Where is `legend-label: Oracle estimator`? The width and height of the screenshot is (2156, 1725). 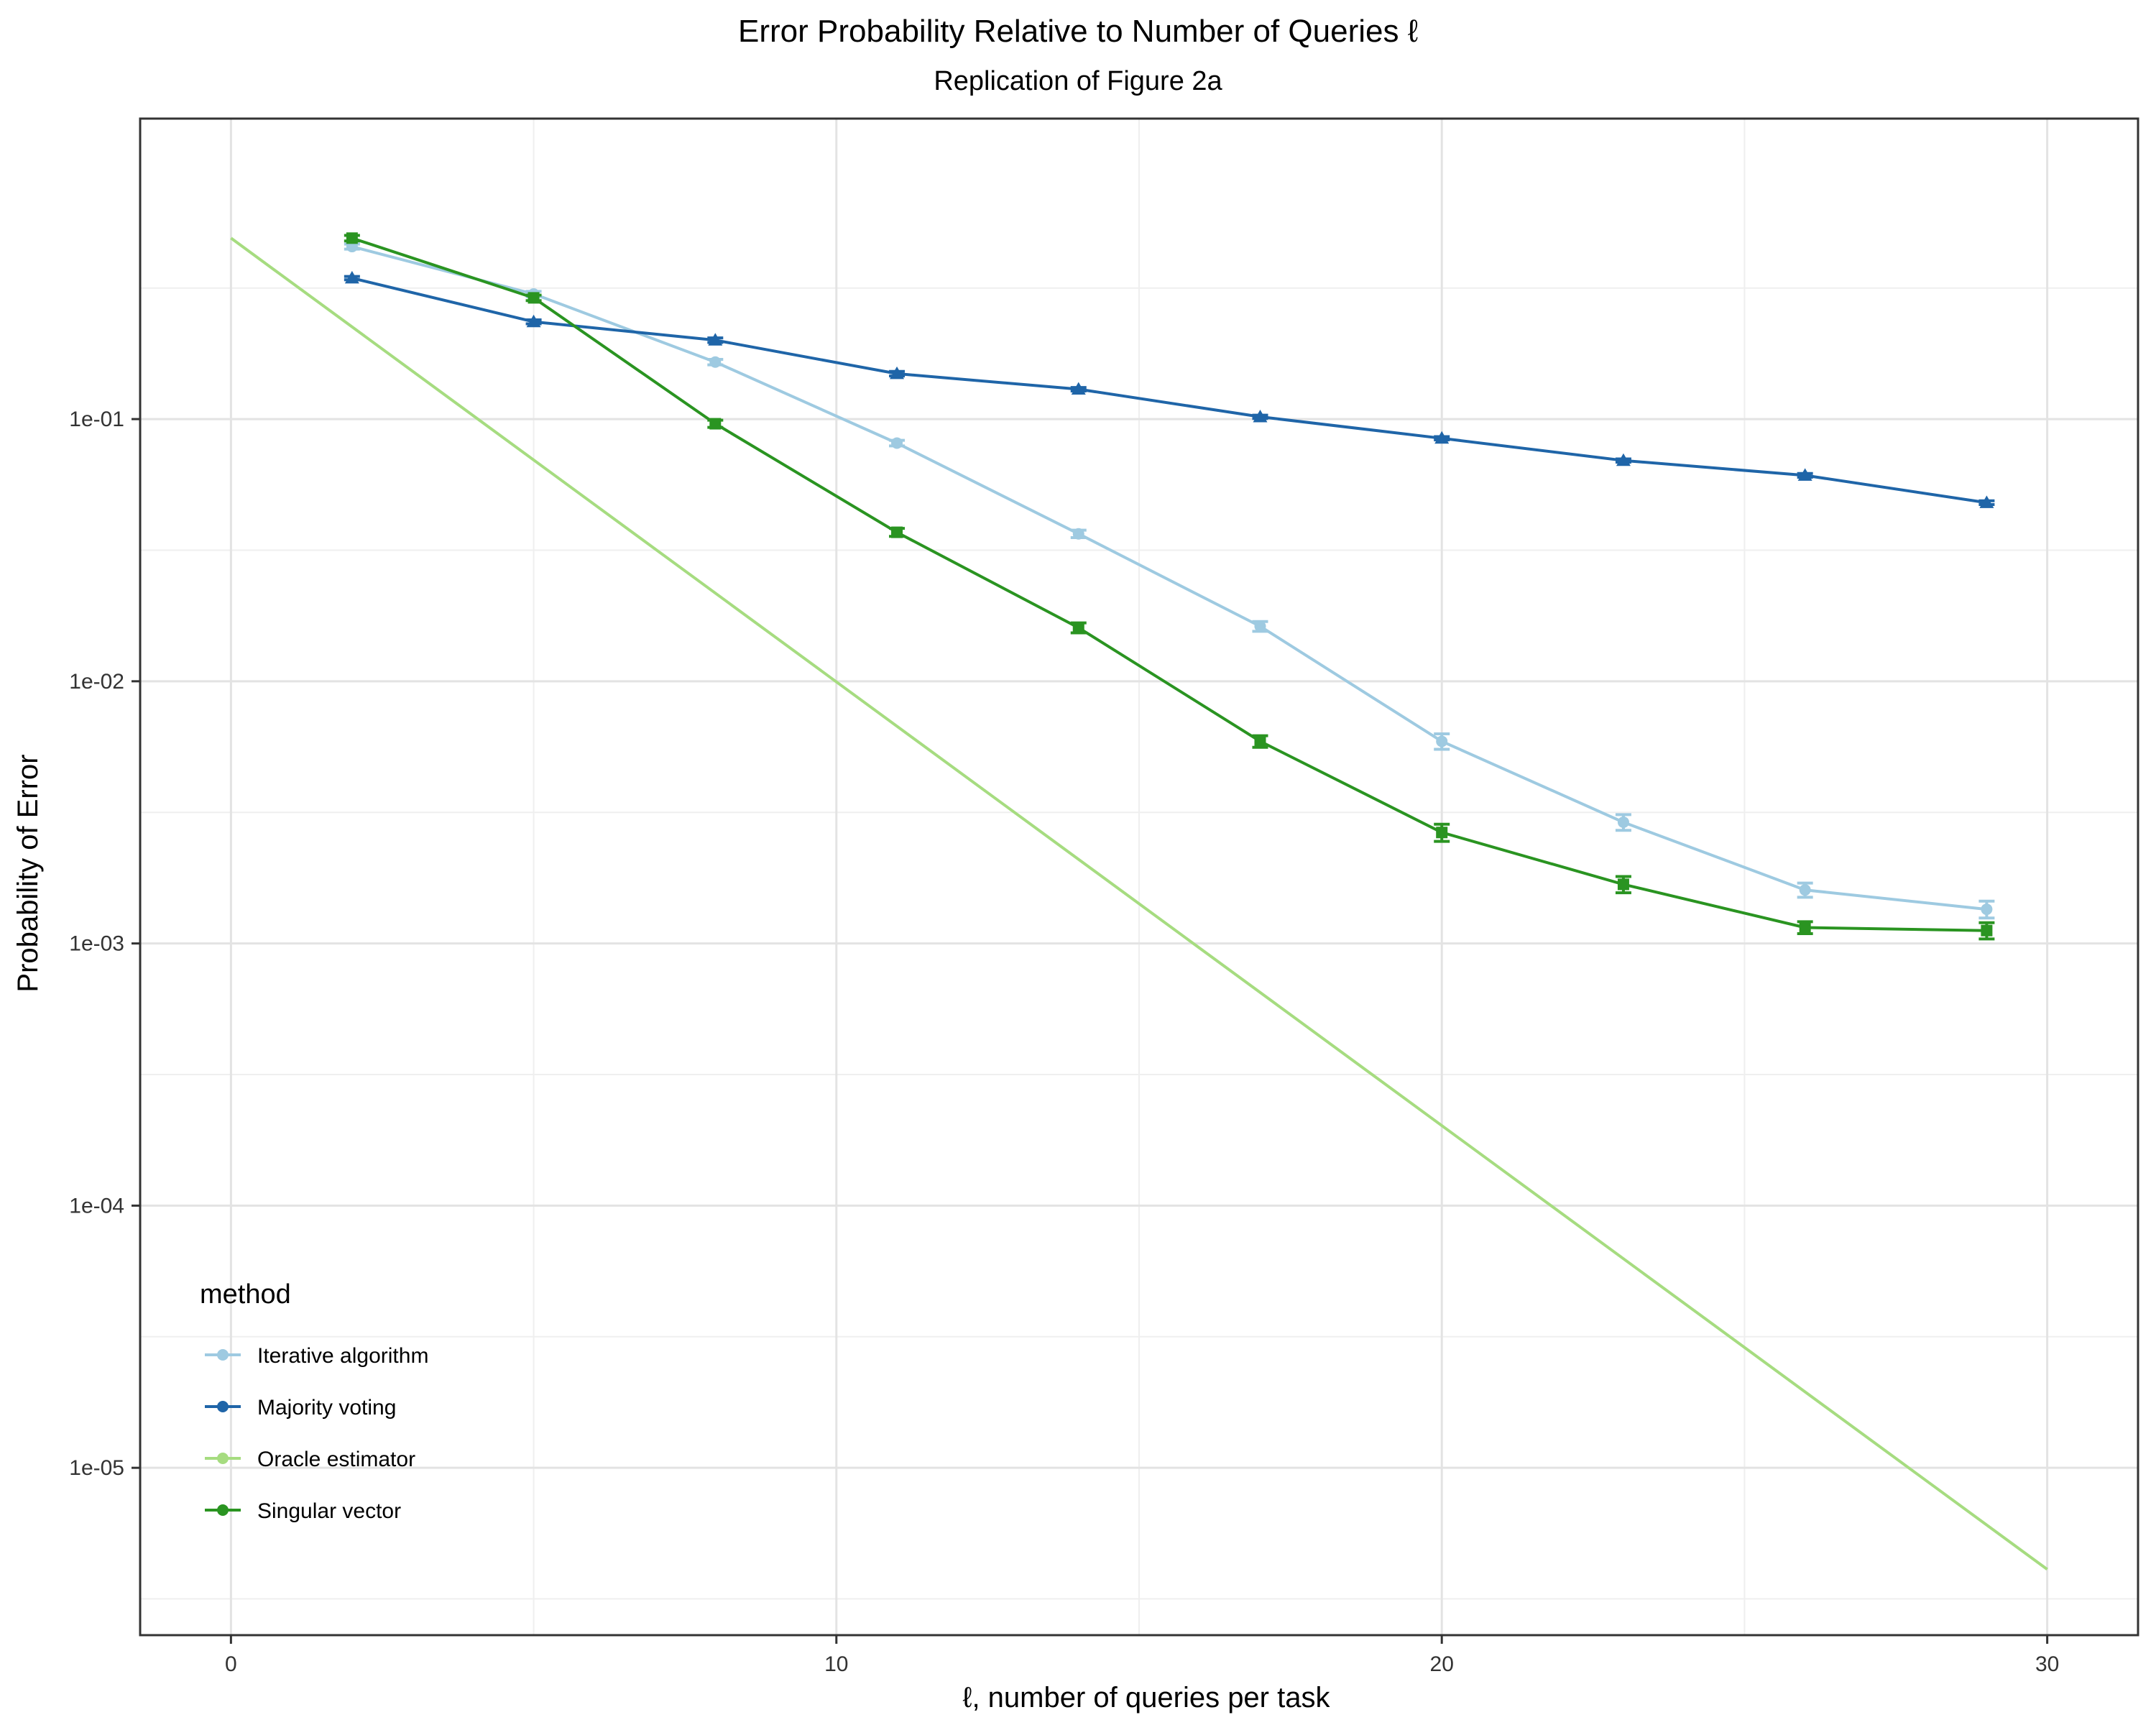
legend-label: Oracle estimator is located at coordinates (336, 1459).